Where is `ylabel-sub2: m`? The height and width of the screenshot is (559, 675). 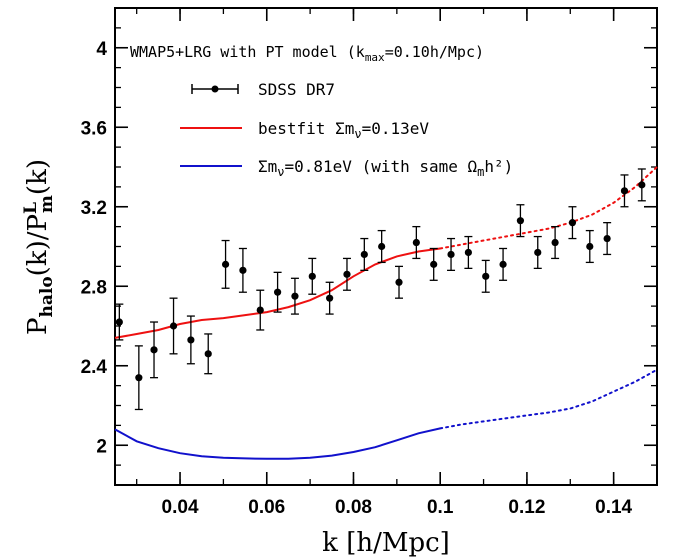 ylabel-sub2: m is located at coordinates (47, 204).